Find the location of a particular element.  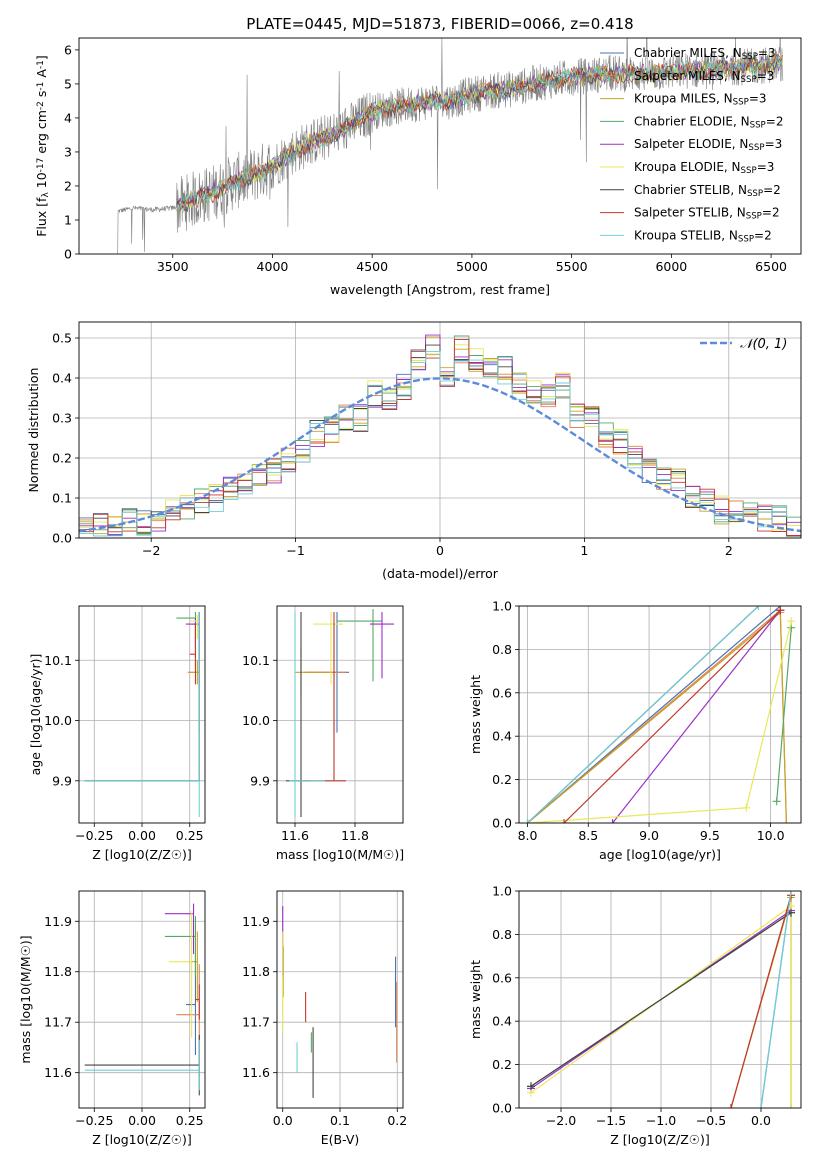

legend-entry: Salpeter STELIB, NSSP=2 is located at coordinates (707, 214).